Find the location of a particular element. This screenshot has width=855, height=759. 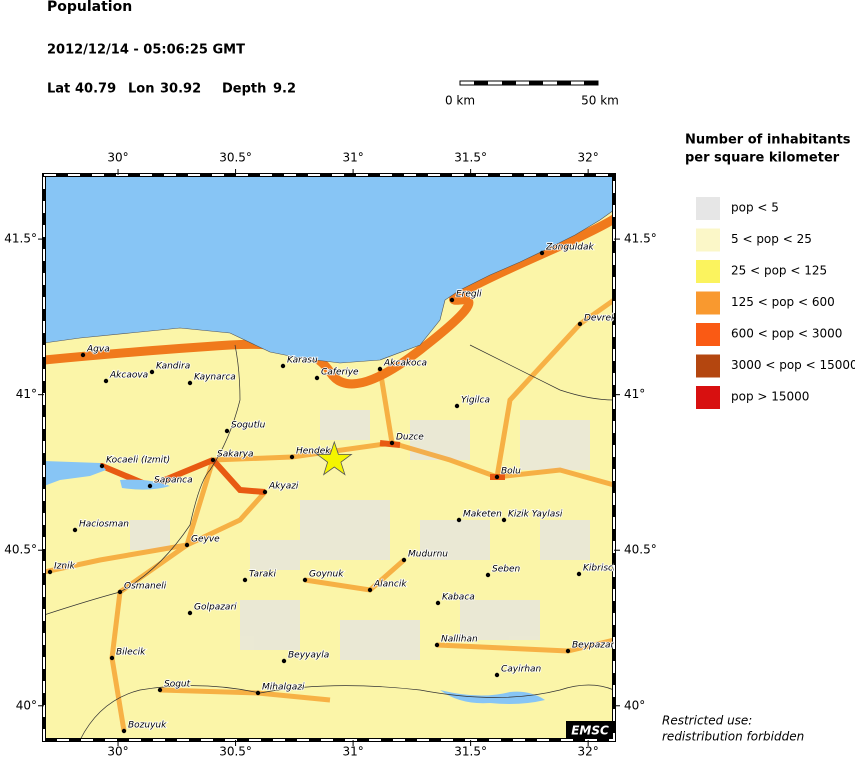

city-label: Agva is located at coordinates (98, 350).